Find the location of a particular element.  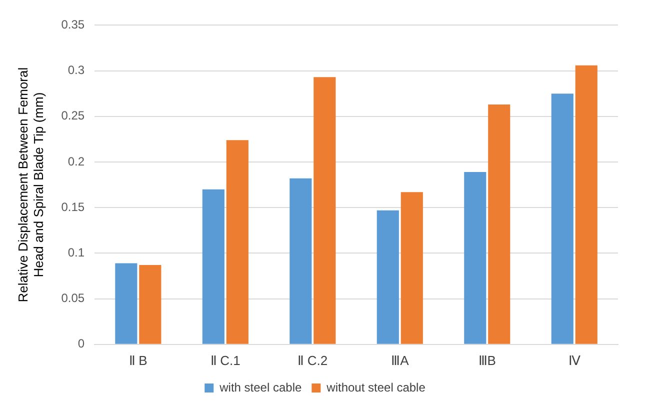

y-tick-label: 0.3 is located at coordinates (76, 70).